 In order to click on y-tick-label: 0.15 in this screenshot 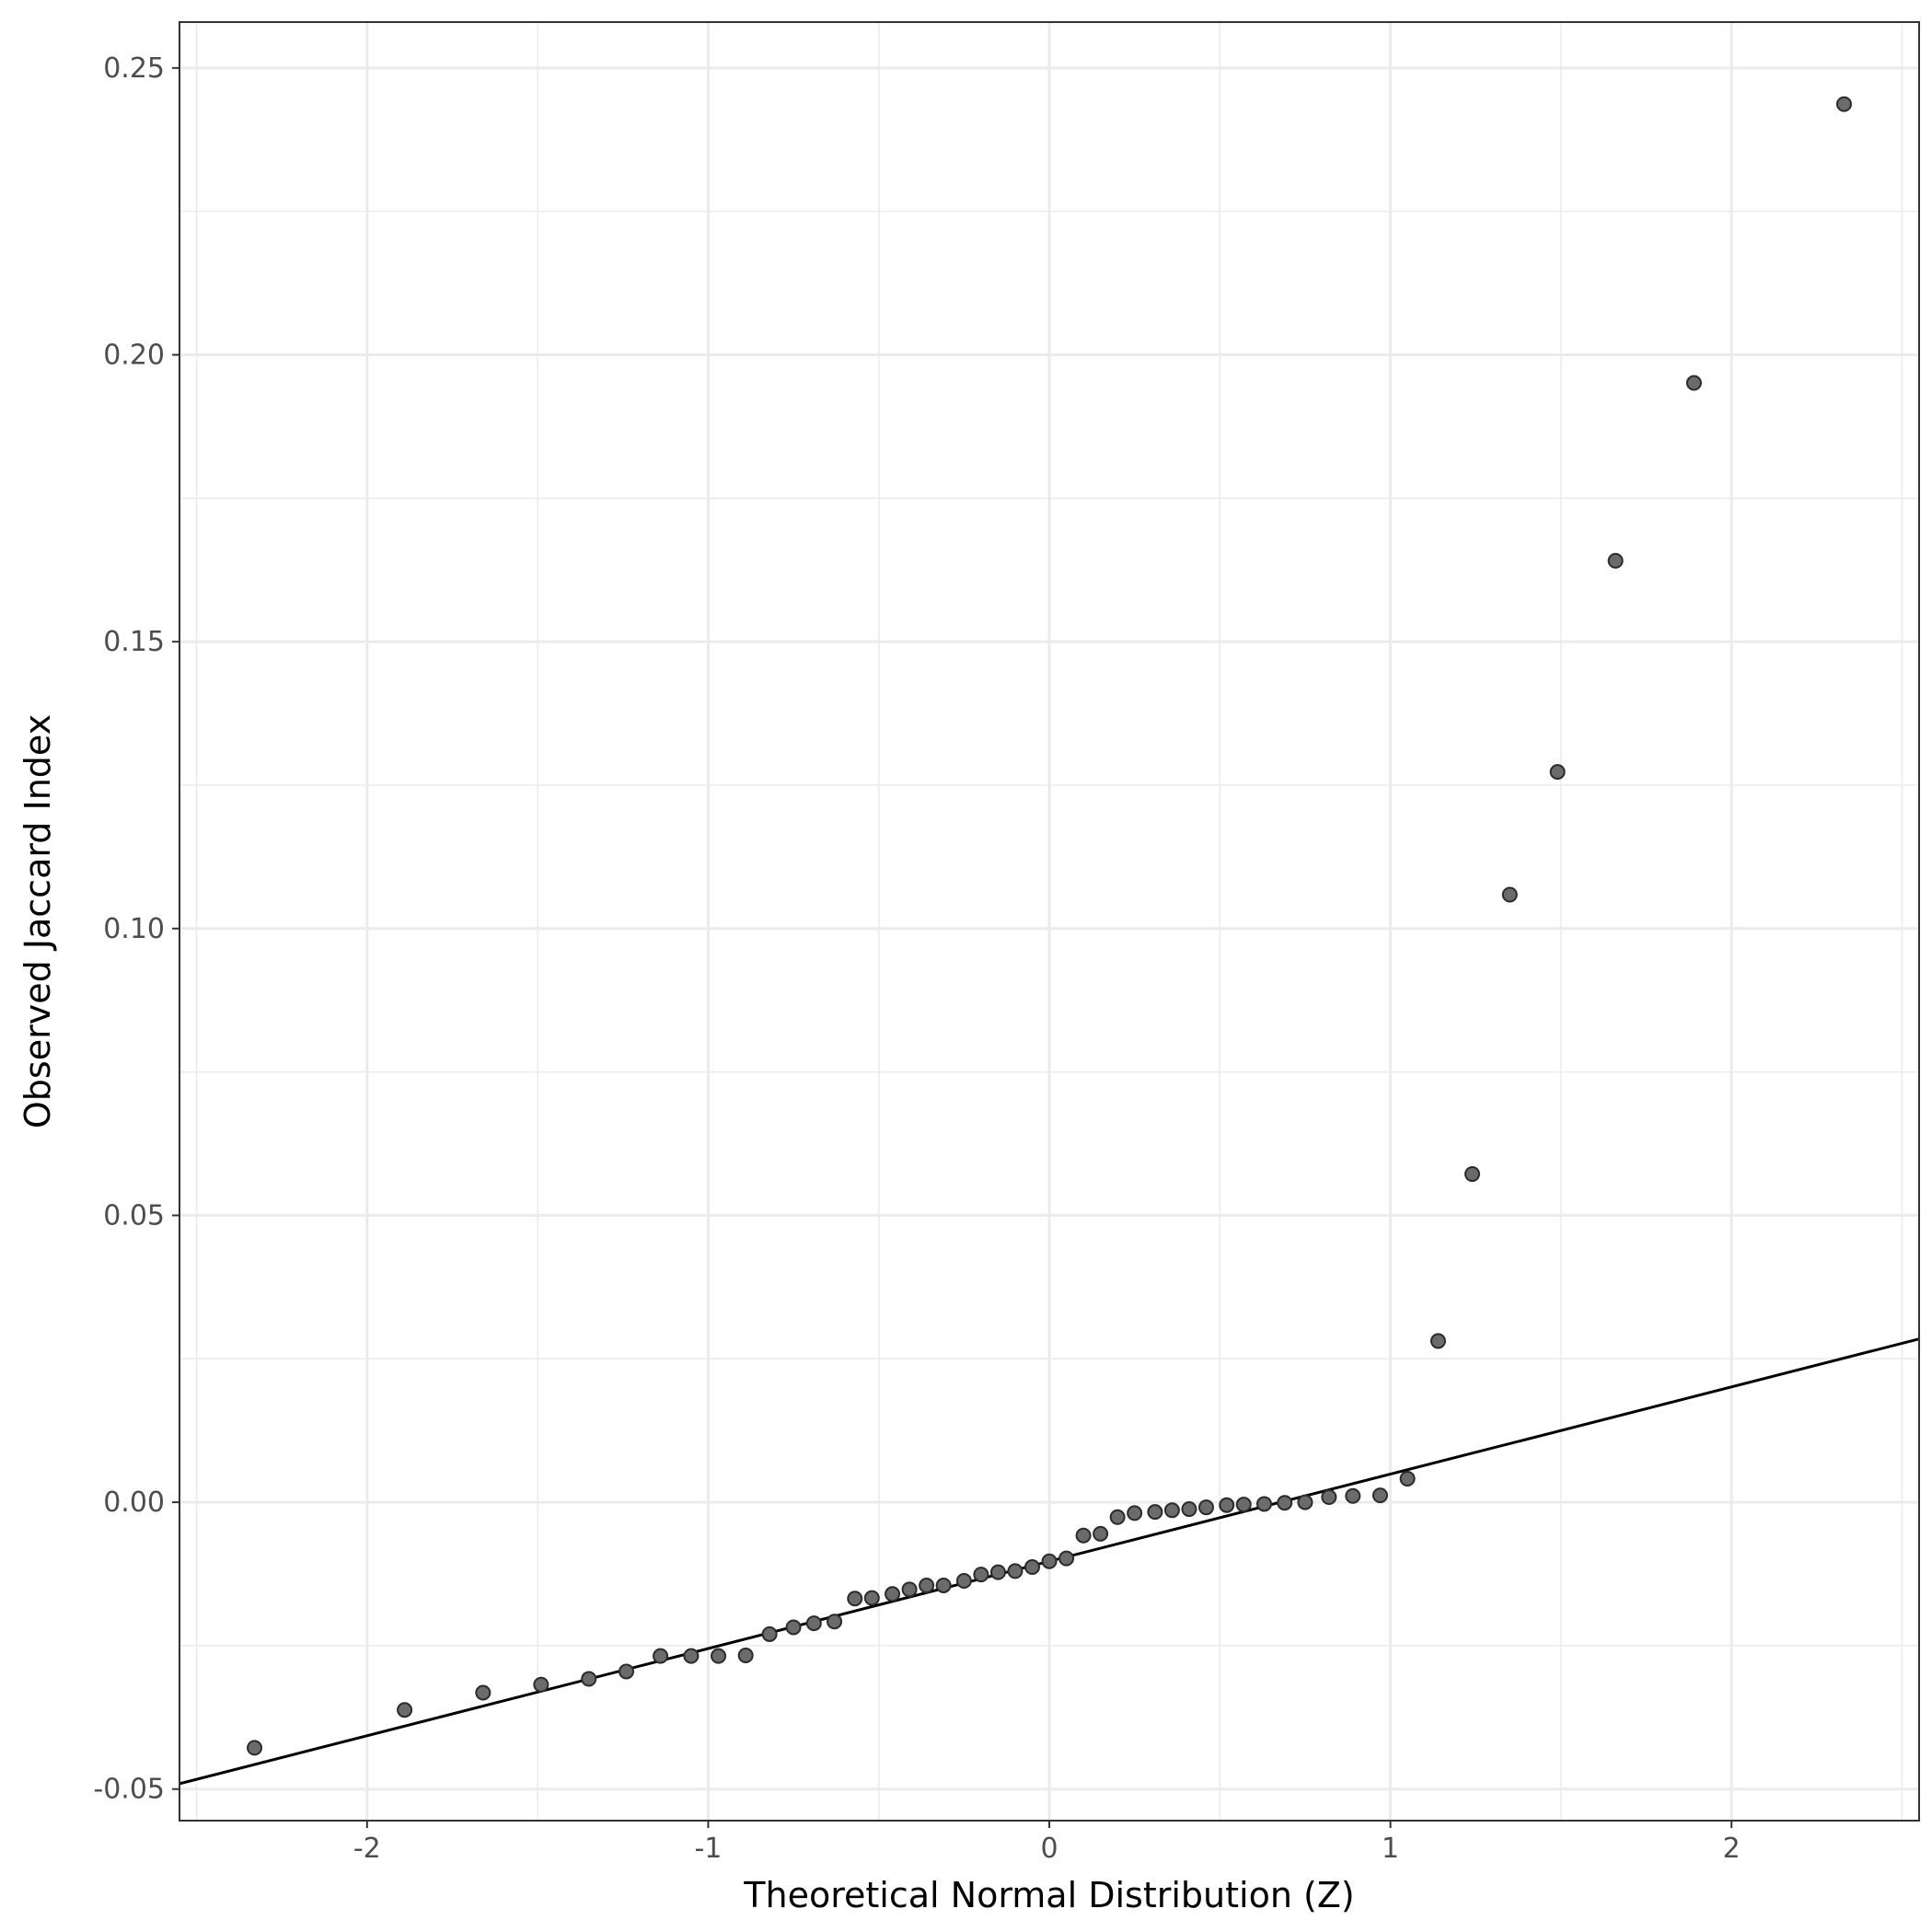, I will do `click(134, 642)`.